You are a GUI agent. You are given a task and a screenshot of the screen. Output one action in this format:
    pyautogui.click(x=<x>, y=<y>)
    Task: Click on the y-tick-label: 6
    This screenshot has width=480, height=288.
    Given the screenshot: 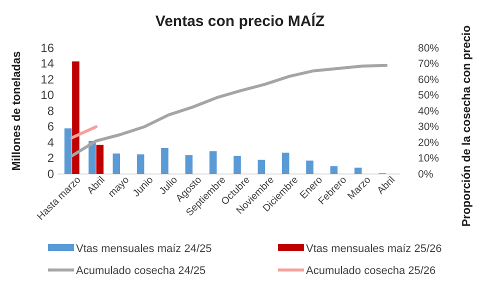 What is the action you would take?
    pyautogui.click(x=50, y=127)
    